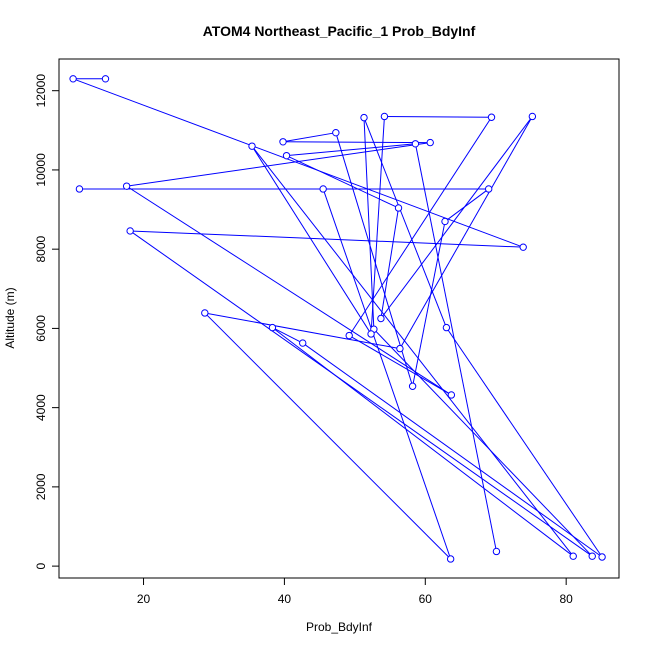 The height and width of the screenshot is (650, 650). What do you see at coordinates (355, 591) in the screenshot?
I see `x-axis: 20 40 60 80` at bounding box center [355, 591].